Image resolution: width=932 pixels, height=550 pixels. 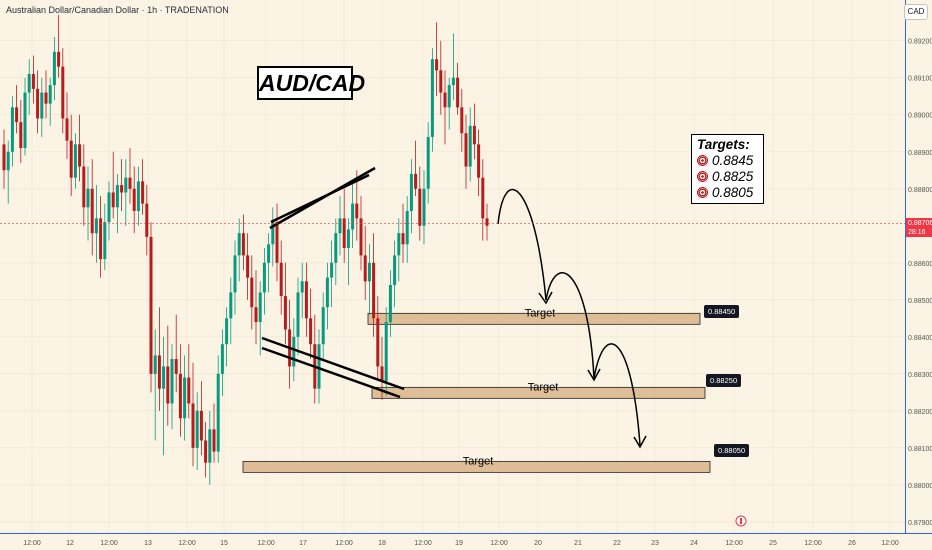 What do you see at coordinates (538, 543) in the screenshot?
I see `x-tick-label: 20` at bounding box center [538, 543].